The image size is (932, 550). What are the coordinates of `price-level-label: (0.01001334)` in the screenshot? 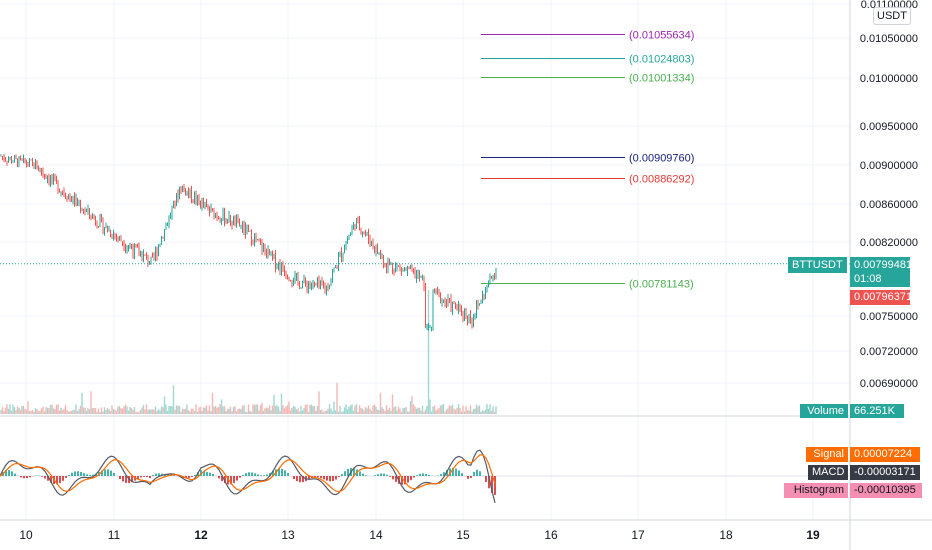 It's located at (661, 79).